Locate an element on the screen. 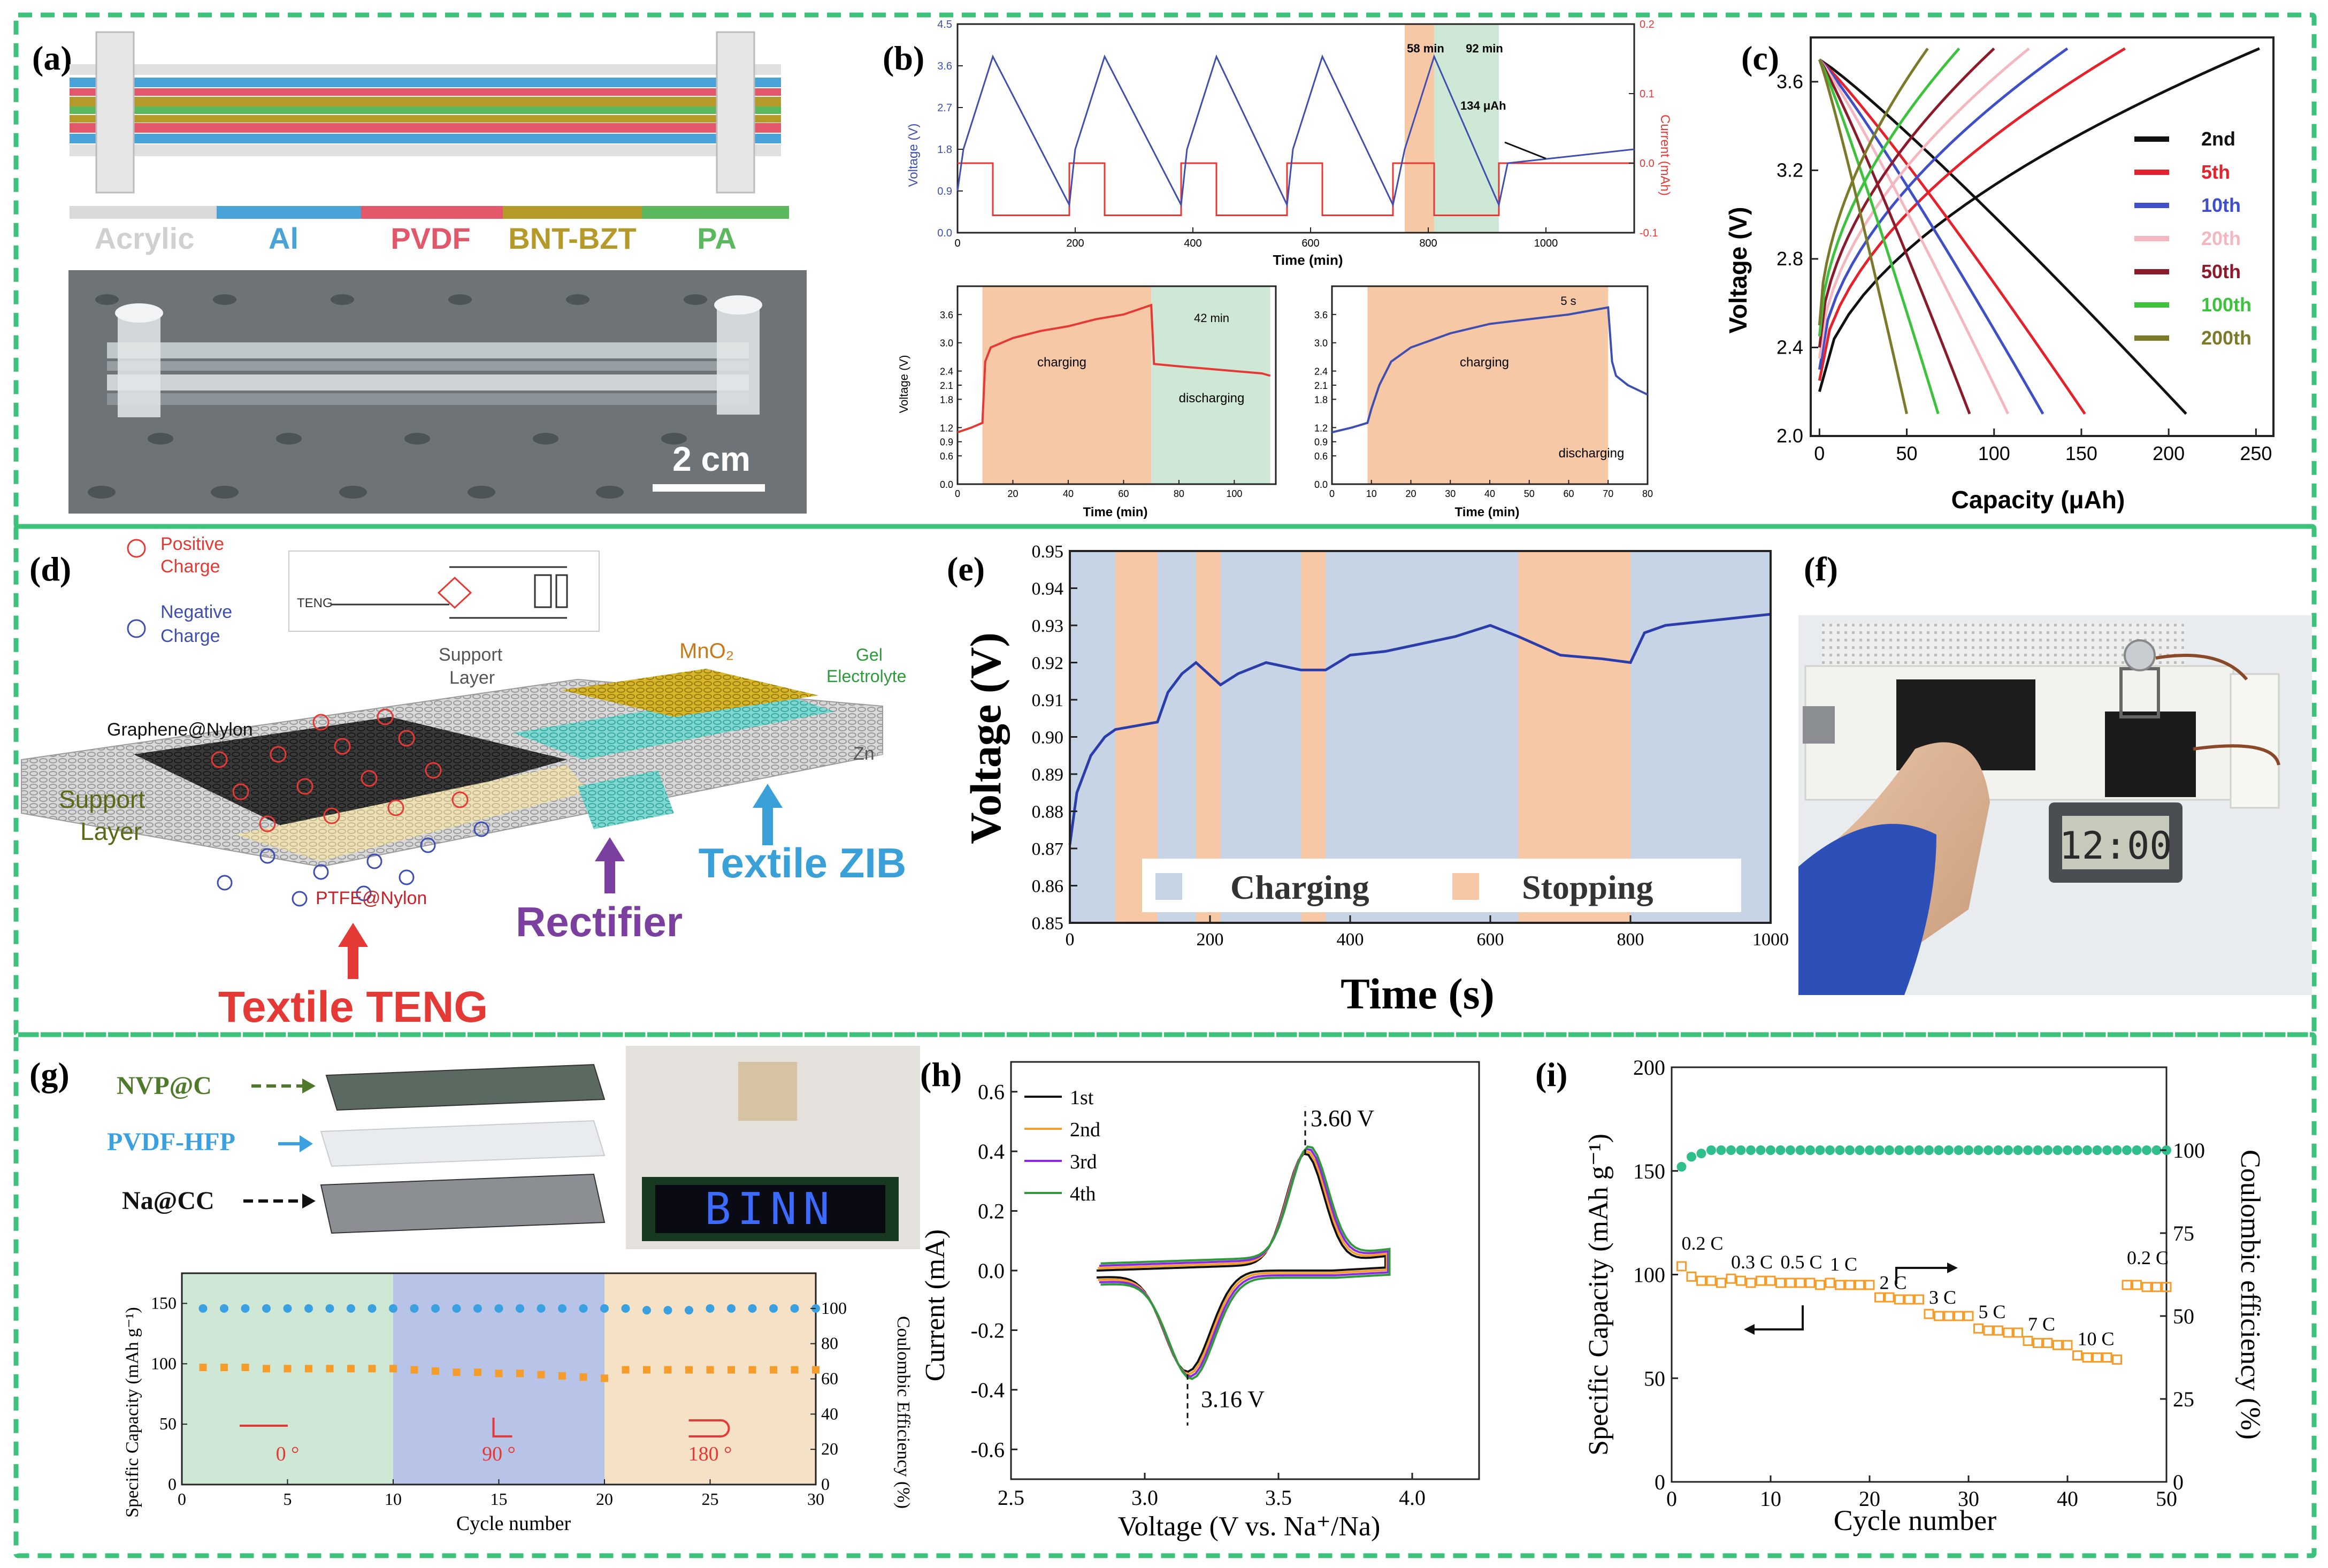 This screenshot has height=1568, width=2328. series-discharge-5th is located at coordinates (1952, 237).